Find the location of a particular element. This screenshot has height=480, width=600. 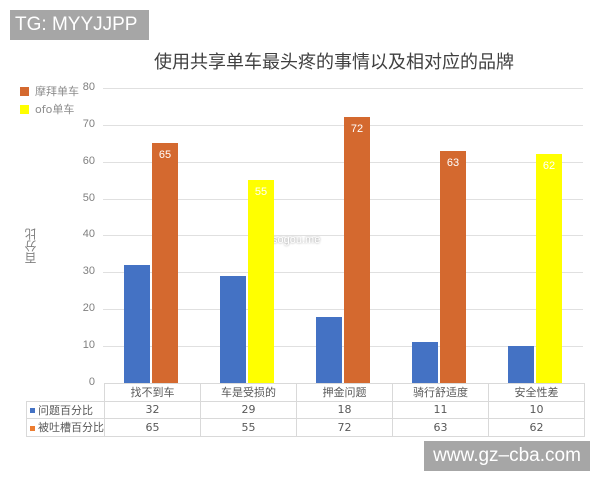

legend: 摩拜单车 ofo单车 is located at coordinates (49, 100).